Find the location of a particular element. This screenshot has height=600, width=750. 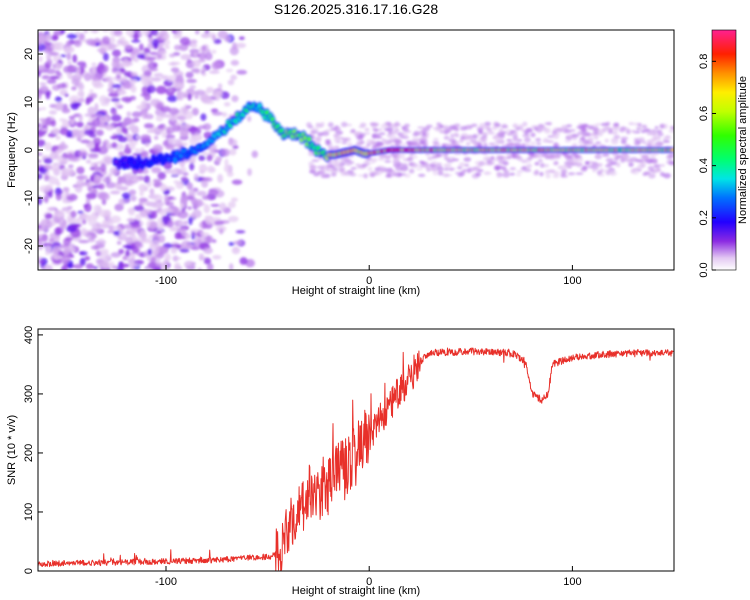

colorbar-label: Normalized spectral amplitude is located at coordinates (743, 150).